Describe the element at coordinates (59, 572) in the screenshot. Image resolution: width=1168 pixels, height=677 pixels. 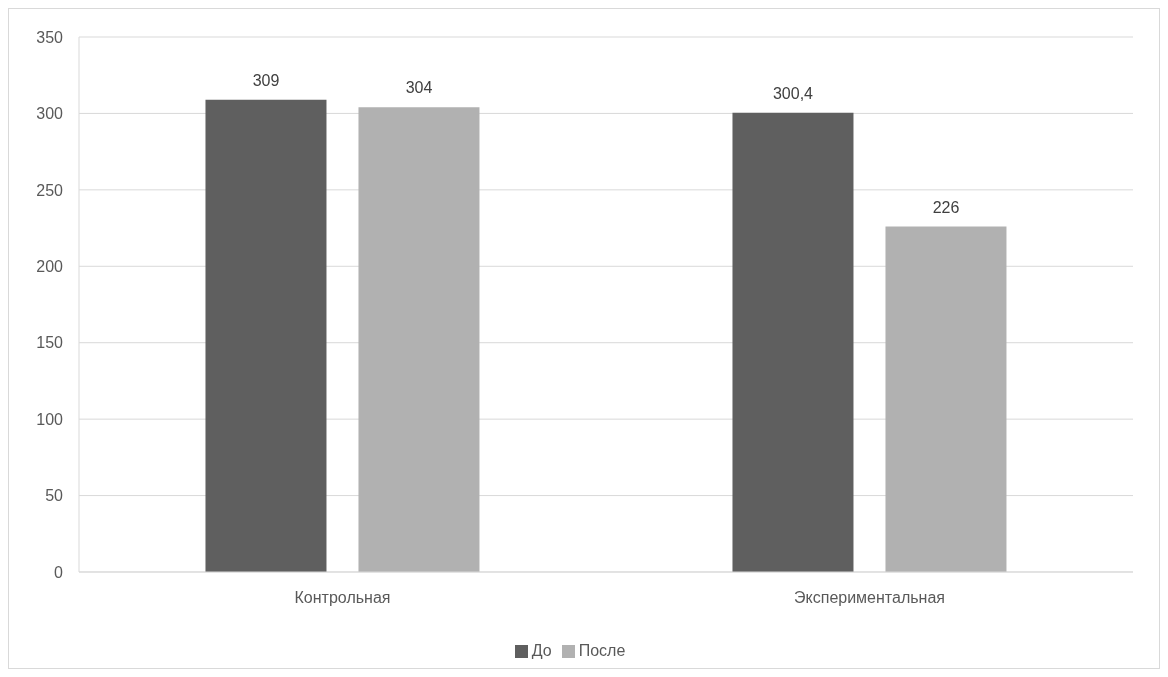
I see `y-tick-label: 0` at that location.